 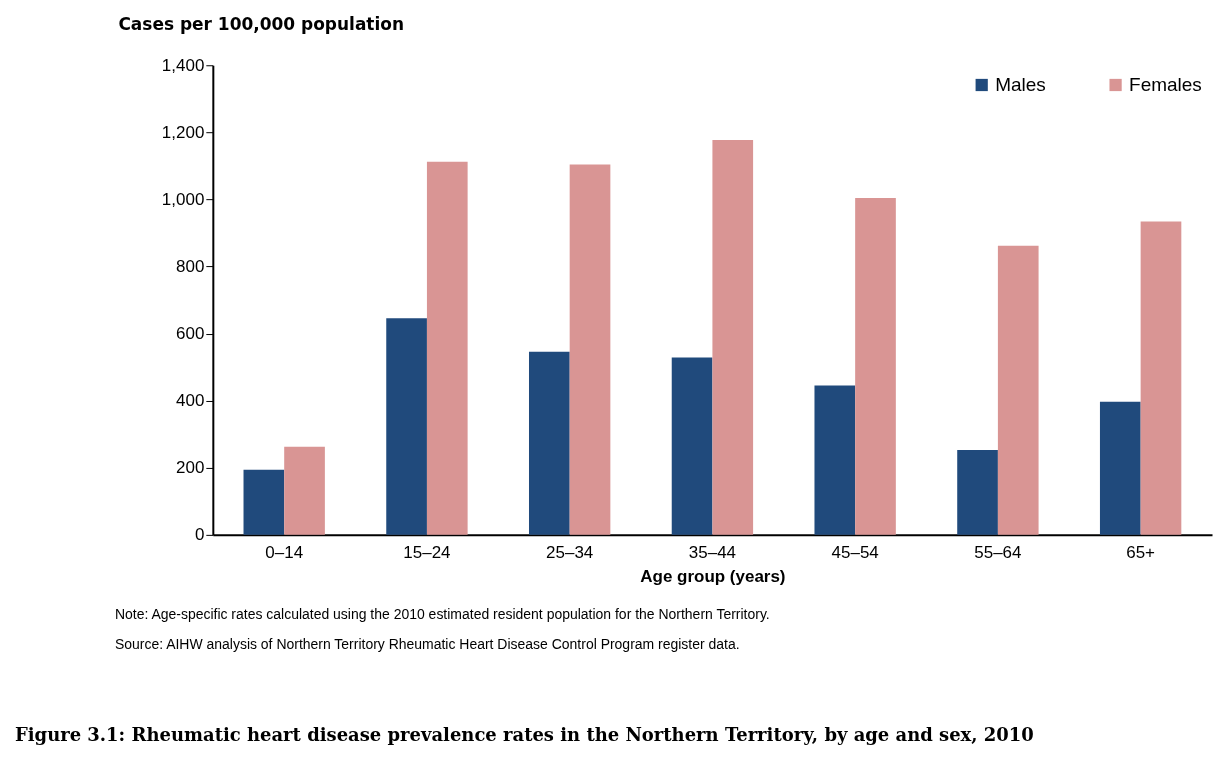 What do you see at coordinates (1165, 84) in the screenshot?
I see `legend-label: Females` at bounding box center [1165, 84].